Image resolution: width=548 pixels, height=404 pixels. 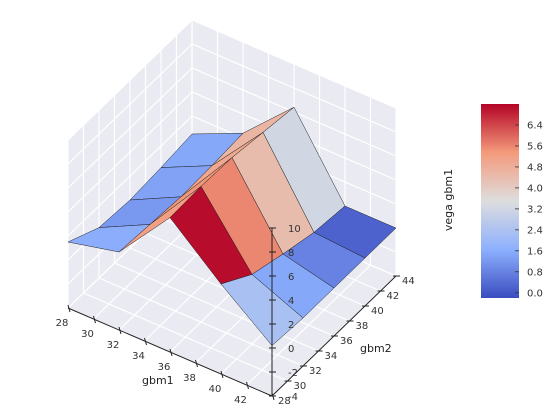 What do you see at coordinates (535, 188) in the screenshot?
I see `colorbar-tick-label: 4.0` at bounding box center [535, 188].